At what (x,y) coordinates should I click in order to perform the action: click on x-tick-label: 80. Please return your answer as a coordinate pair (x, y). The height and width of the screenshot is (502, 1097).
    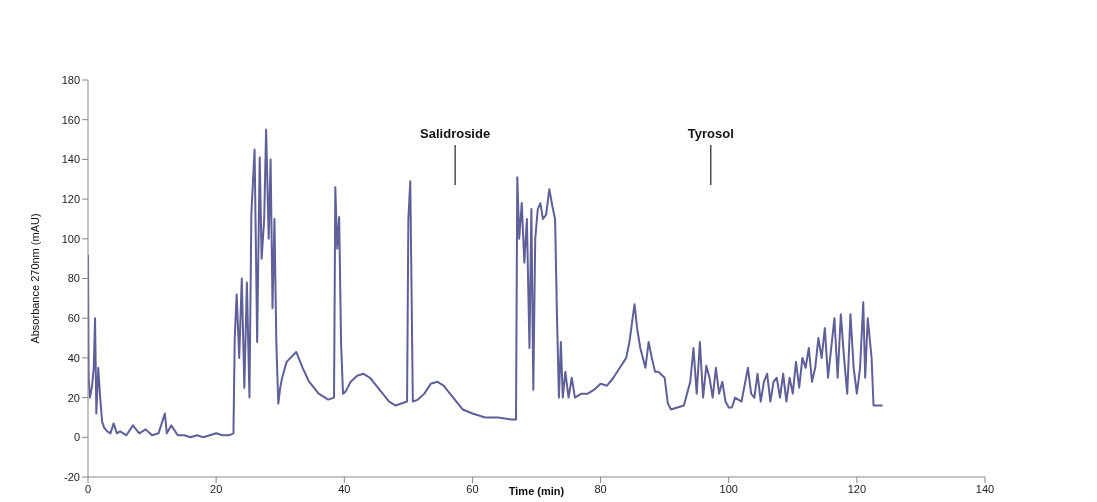
    Looking at the image, I should click on (600, 488).